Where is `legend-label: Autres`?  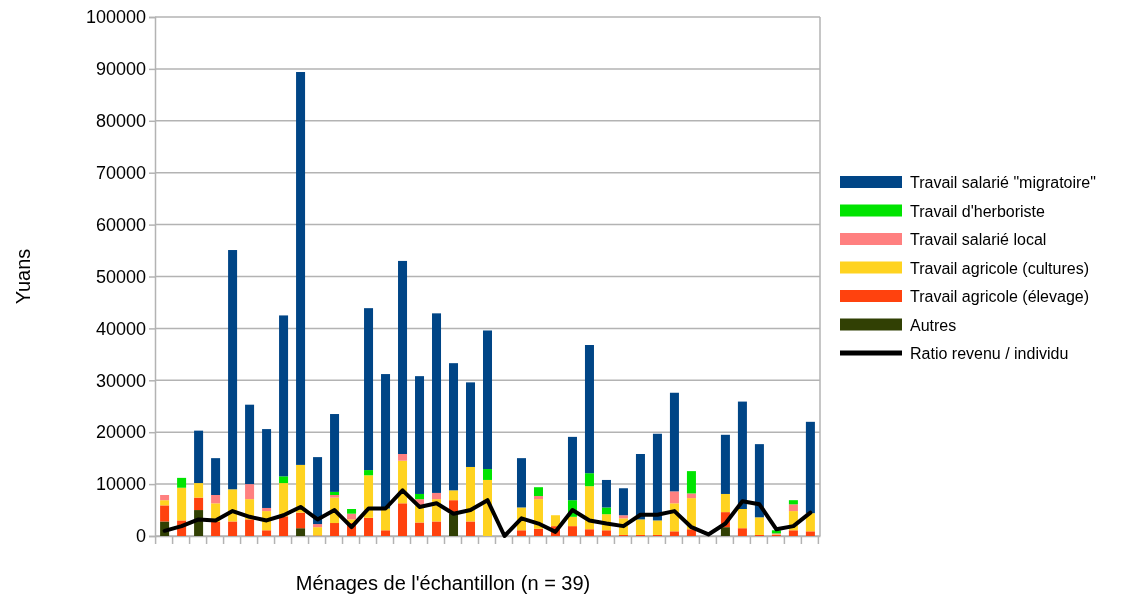 legend-label: Autres is located at coordinates (933, 325).